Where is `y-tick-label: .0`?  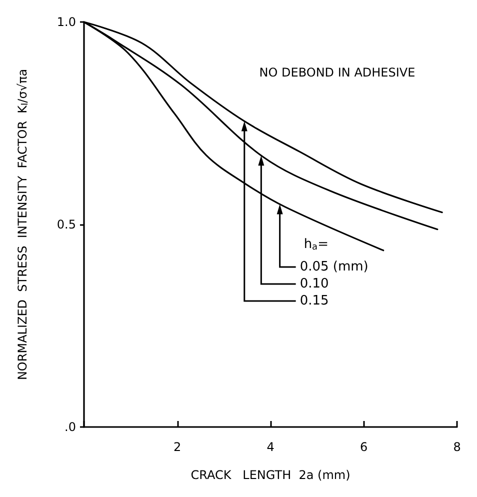
y-tick-label: .0 is located at coordinates (70, 427).